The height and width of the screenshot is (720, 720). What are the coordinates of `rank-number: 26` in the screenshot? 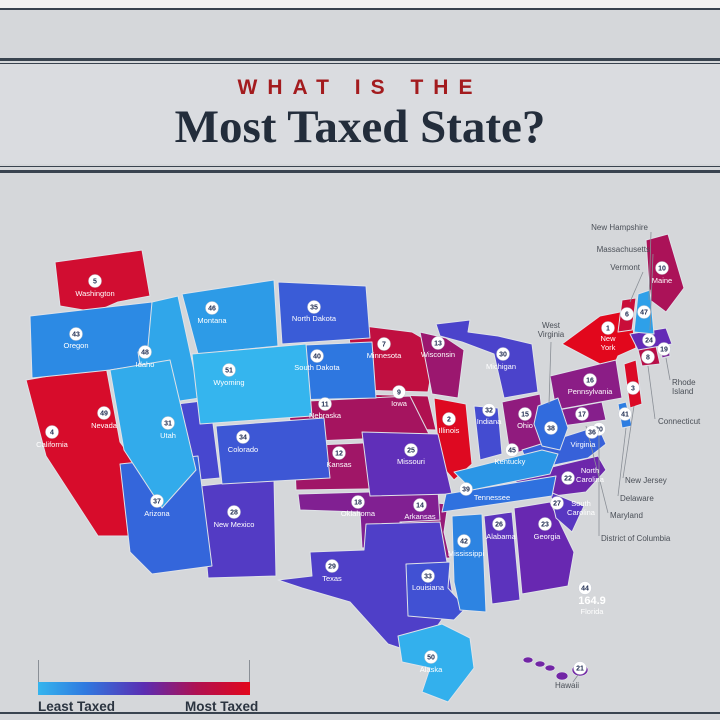 It's located at (499, 525).